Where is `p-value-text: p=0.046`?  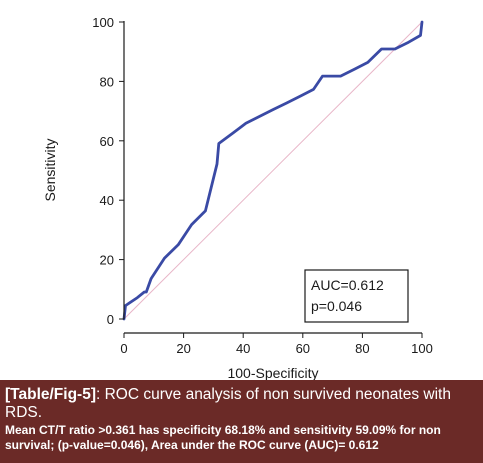
p-value-text: p=0.046 is located at coordinates (336, 306).